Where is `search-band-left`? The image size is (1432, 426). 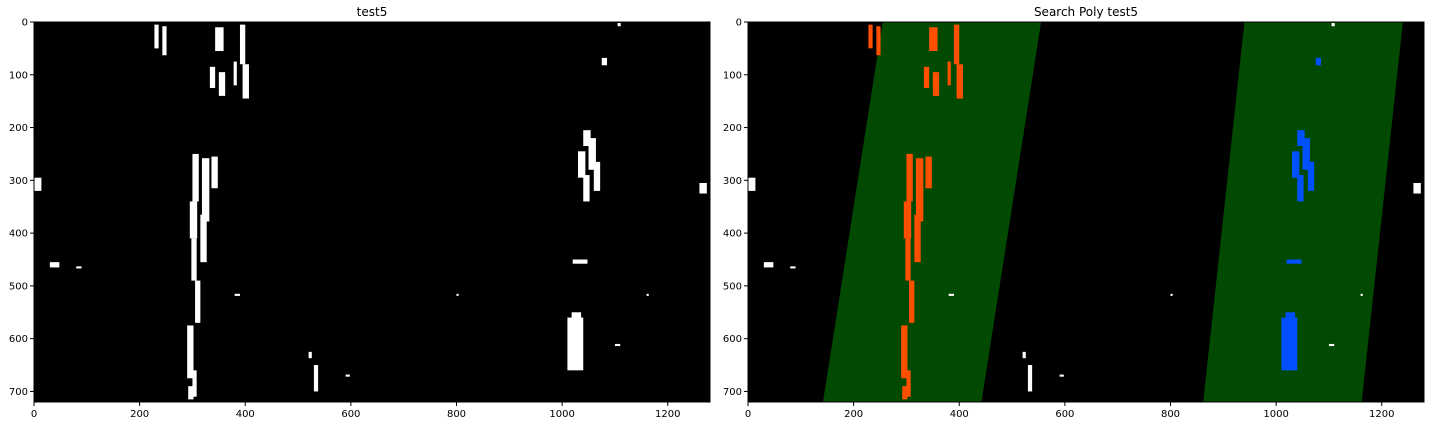 search-band-left is located at coordinates (932, 212).